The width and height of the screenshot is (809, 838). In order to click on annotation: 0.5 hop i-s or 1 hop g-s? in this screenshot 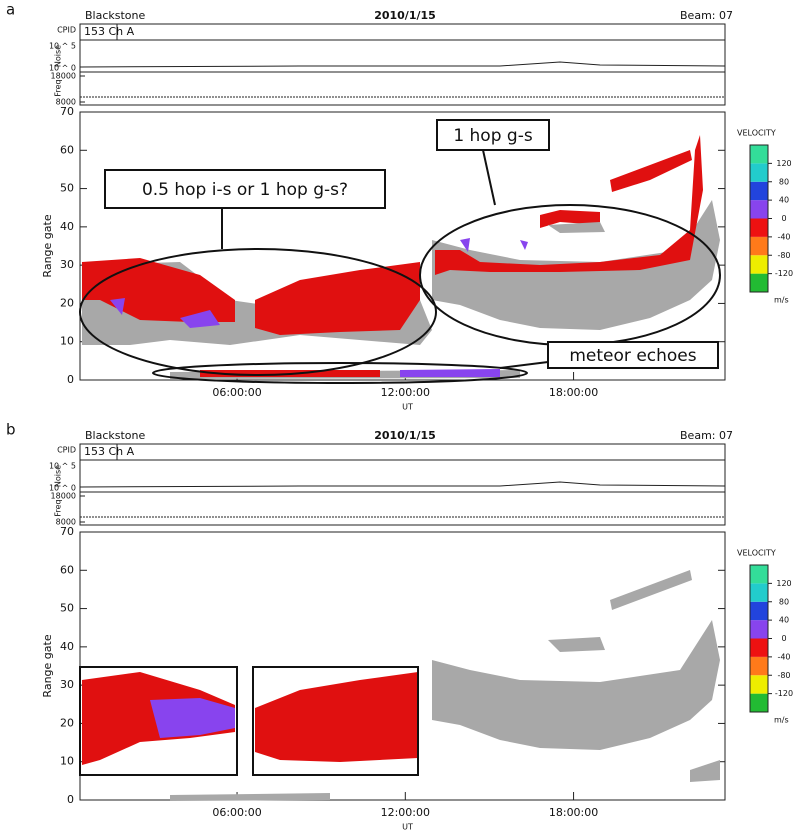, I will do `click(245, 190)`.